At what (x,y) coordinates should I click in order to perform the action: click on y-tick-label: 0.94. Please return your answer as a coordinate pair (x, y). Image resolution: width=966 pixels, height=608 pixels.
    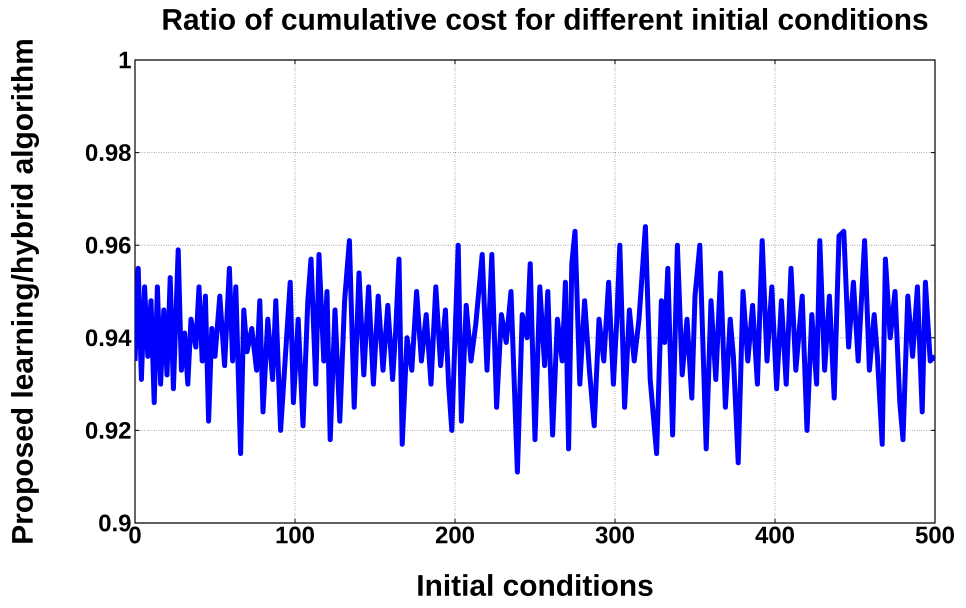
    Looking at the image, I should click on (109, 337).